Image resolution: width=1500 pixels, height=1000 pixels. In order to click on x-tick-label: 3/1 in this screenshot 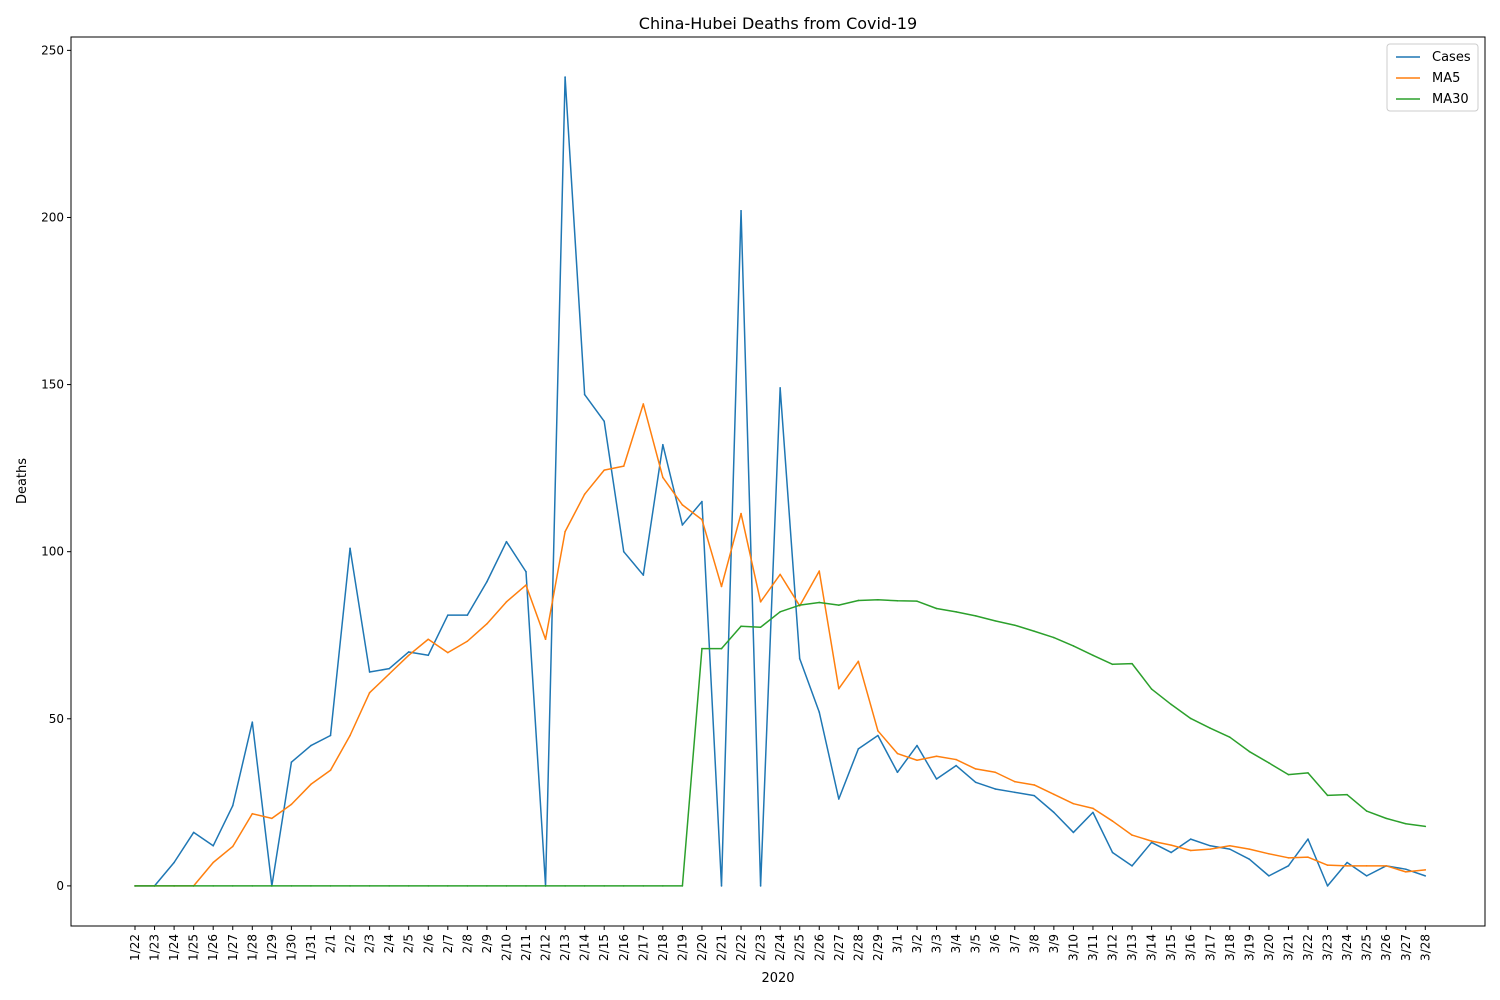, I will do `click(897, 943)`.